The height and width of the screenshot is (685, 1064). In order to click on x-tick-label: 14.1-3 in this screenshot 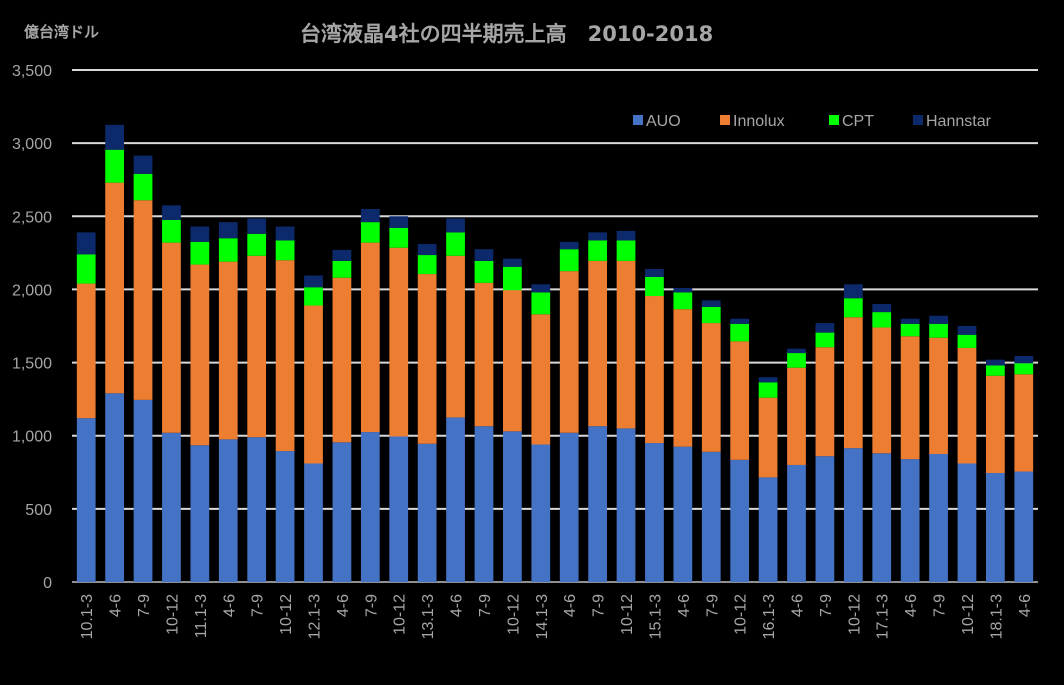, I will do `click(542, 616)`.